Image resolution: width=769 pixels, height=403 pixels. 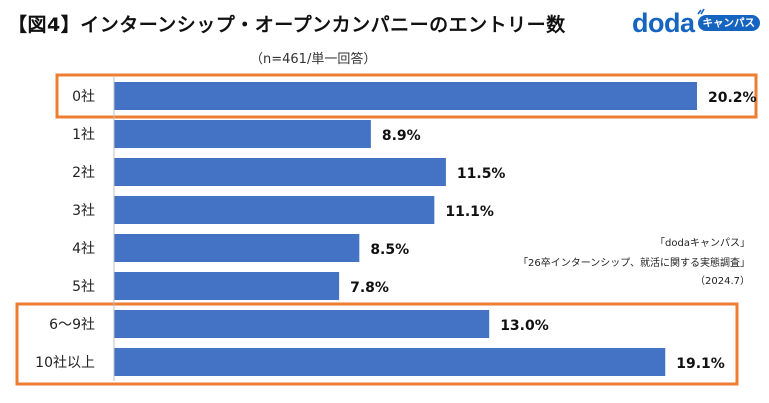 What do you see at coordinates (700, 364) in the screenshot?
I see `value-label-7: 19.1%` at bounding box center [700, 364].